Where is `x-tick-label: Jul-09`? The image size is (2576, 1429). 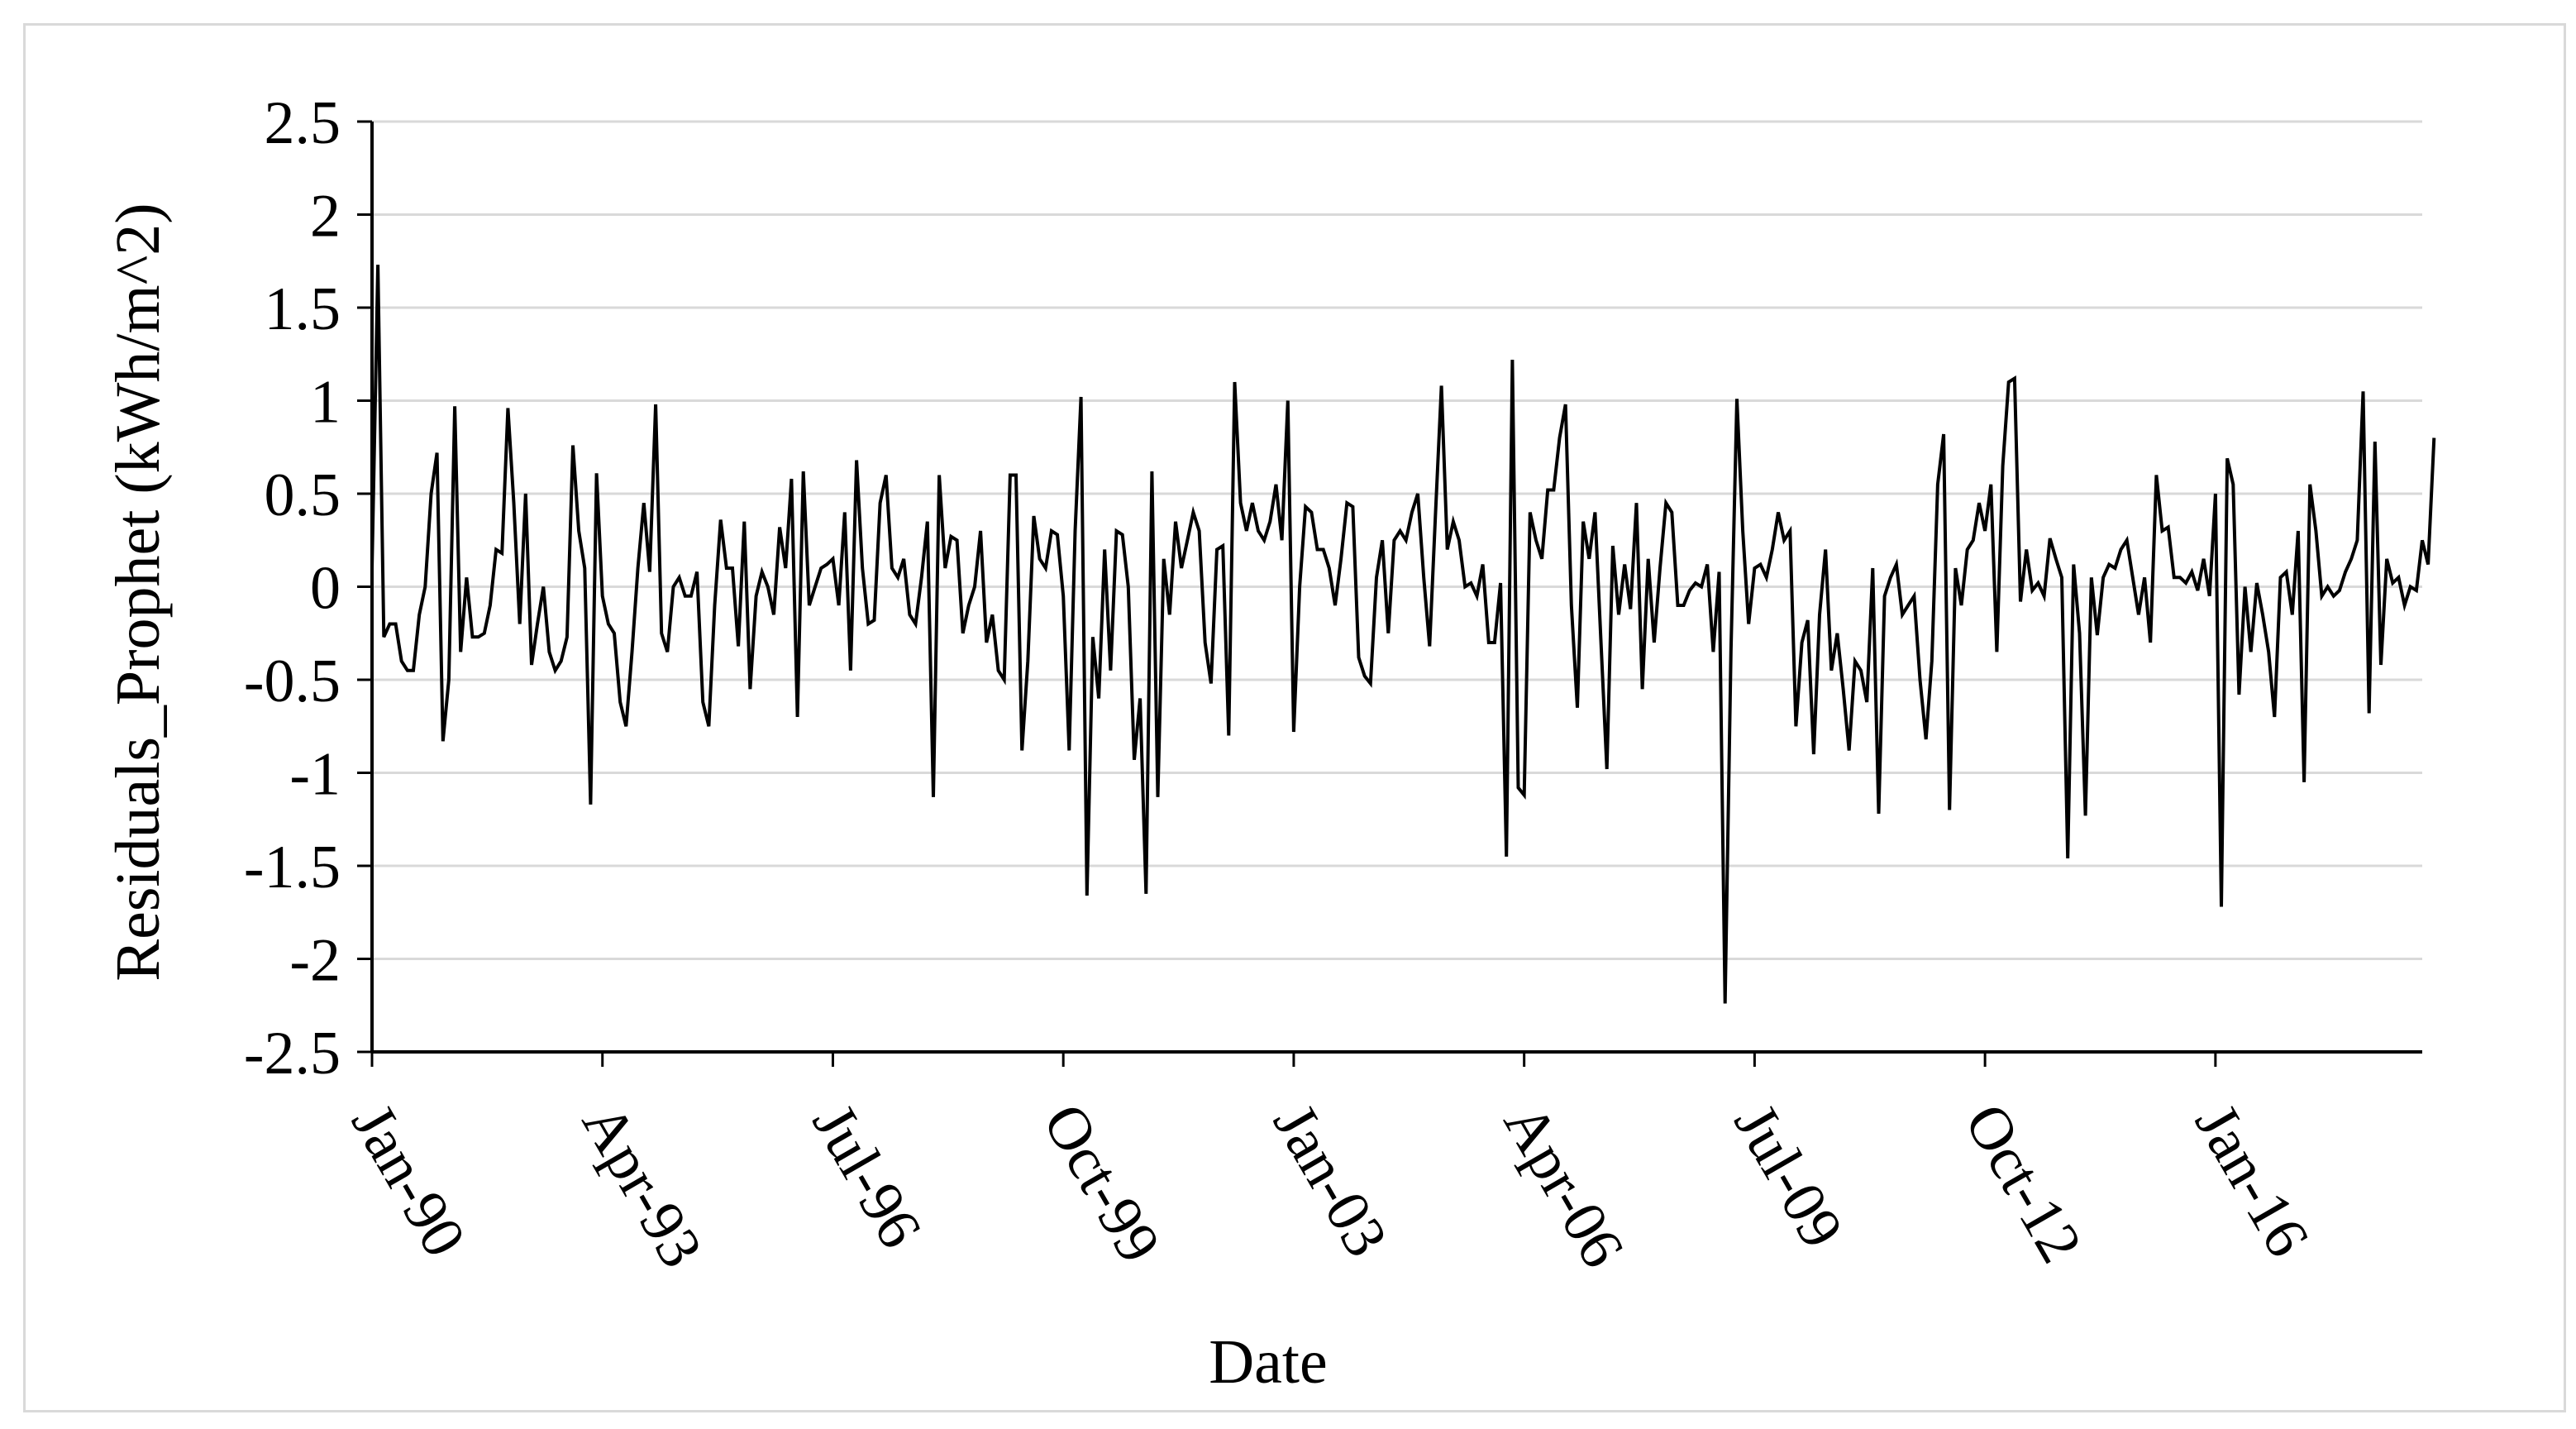 x-tick-label: Jul-09 is located at coordinates (1789, 1176).